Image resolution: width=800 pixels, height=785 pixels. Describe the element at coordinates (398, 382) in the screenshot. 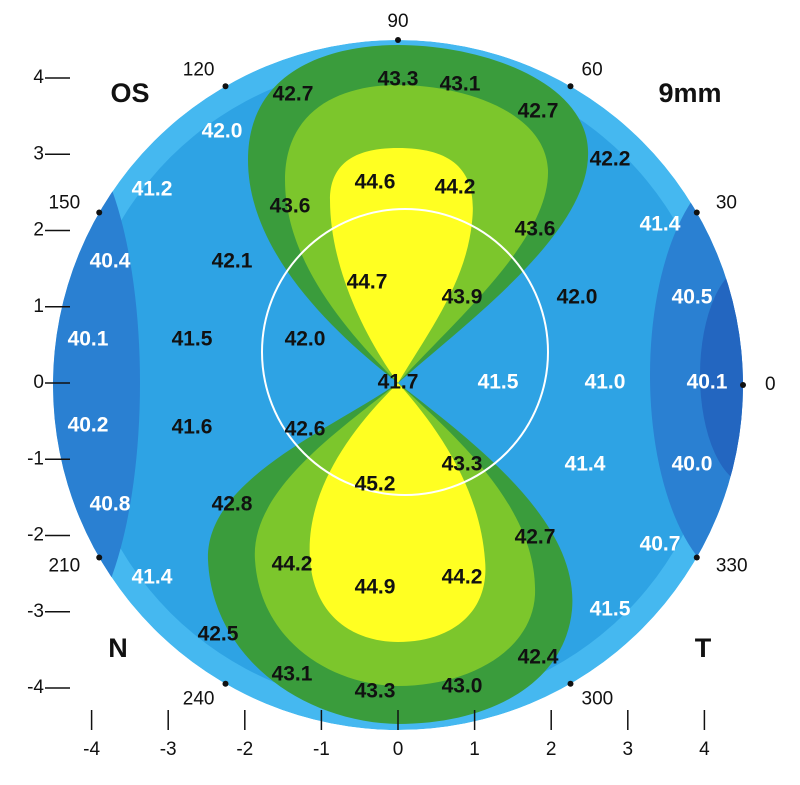

I see `reading: 41.7` at that location.